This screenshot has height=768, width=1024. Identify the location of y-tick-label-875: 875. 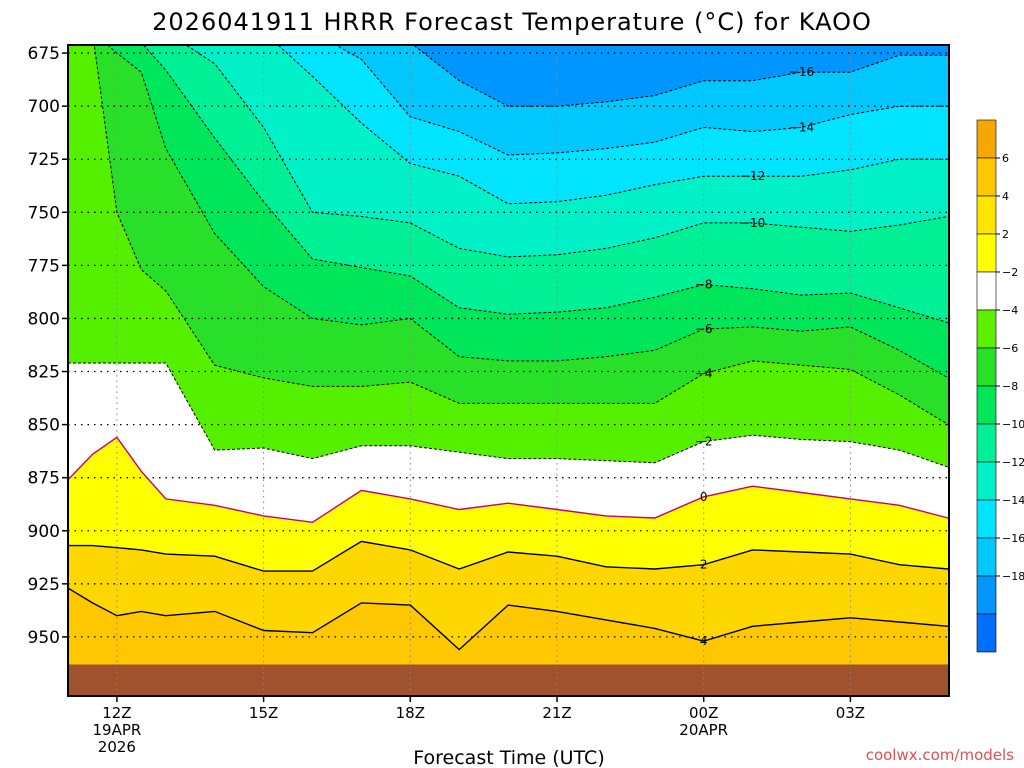
(44, 479).